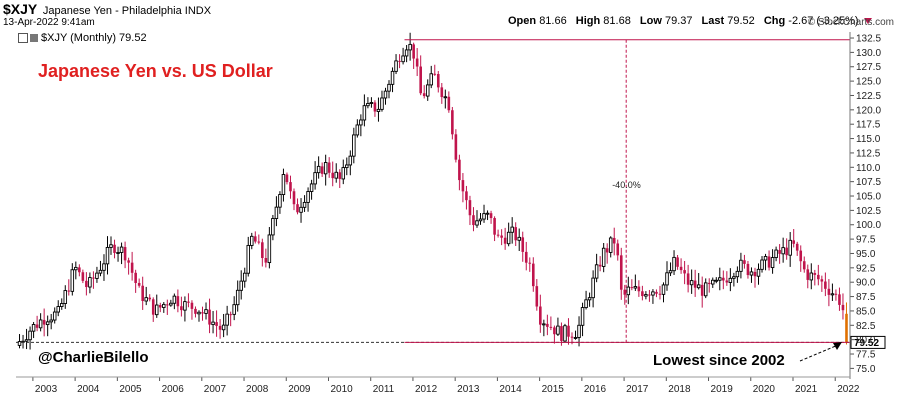 This screenshot has height=406, width=900. I want to click on chg-label: Chg, so click(774, 21).